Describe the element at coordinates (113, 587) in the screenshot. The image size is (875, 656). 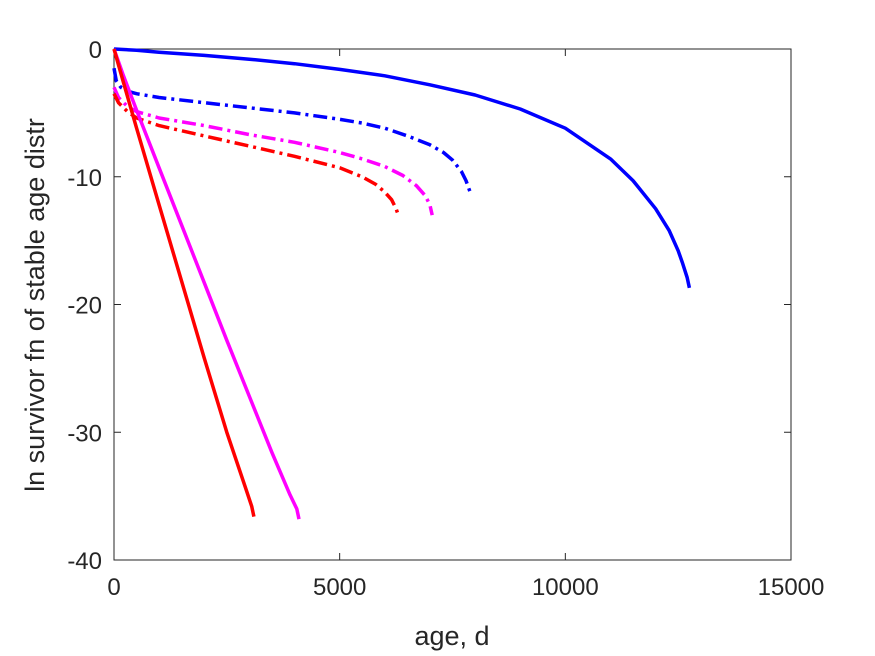
I see `x-tick-label: 0` at that location.